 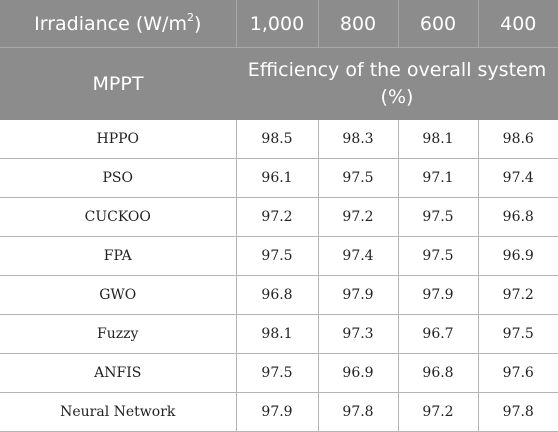 I want to click on irradiance-level: 1,000, so click(x=276, y=24).